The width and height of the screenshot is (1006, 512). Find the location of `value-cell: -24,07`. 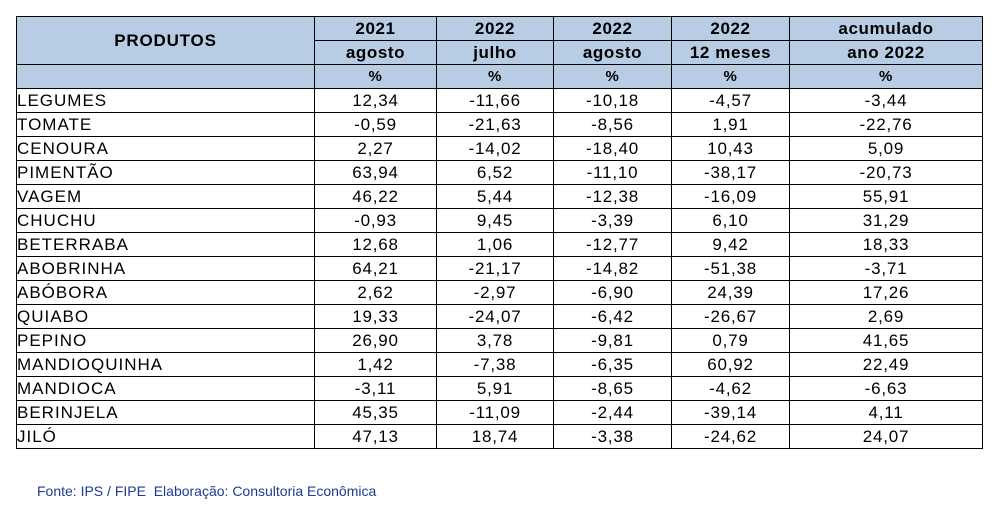

value-cell: -24,07 is located at coordinates (495, 316).